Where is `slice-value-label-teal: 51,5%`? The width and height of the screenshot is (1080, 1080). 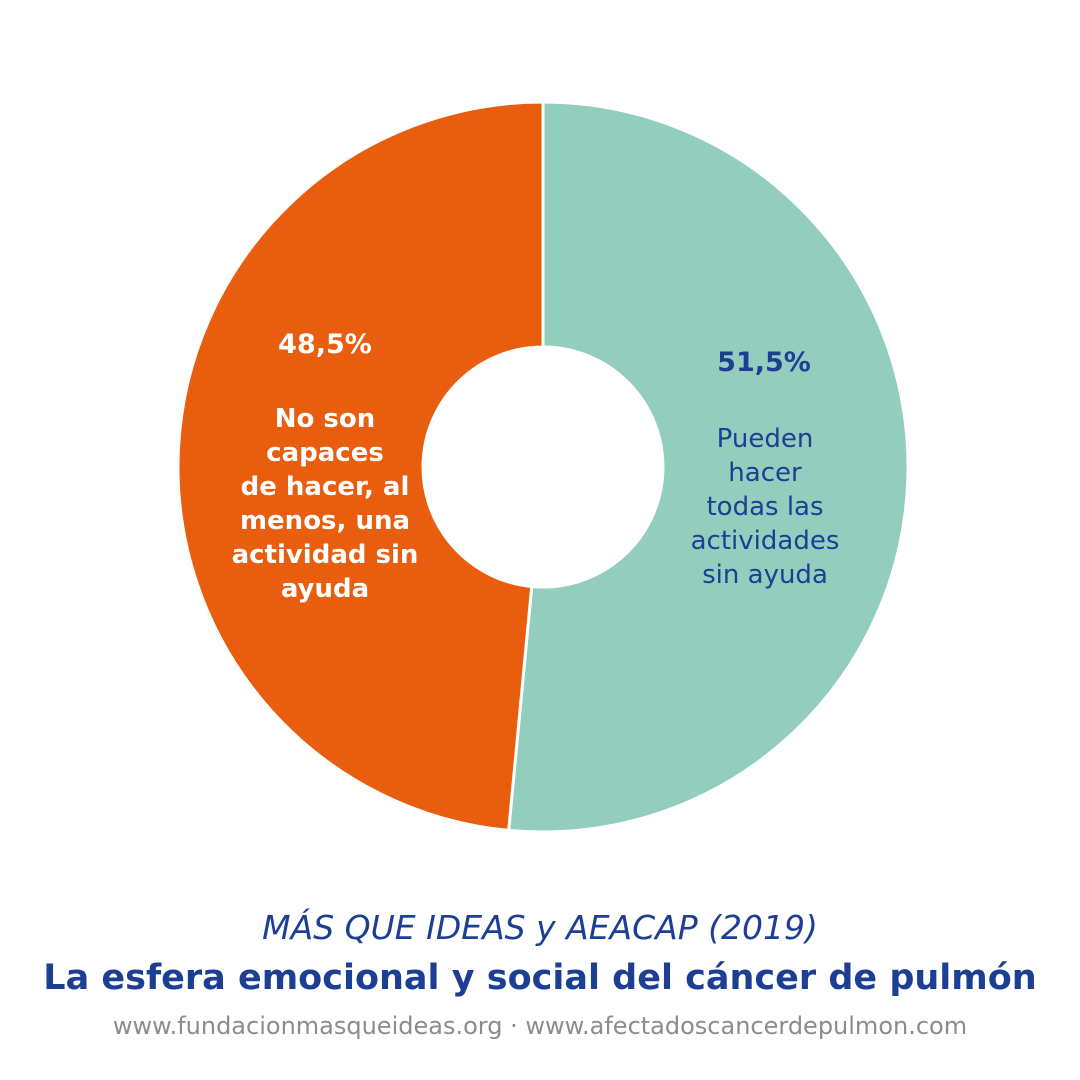 slice-value-label-teal: 51,5% is located at coordinates (764, 362).